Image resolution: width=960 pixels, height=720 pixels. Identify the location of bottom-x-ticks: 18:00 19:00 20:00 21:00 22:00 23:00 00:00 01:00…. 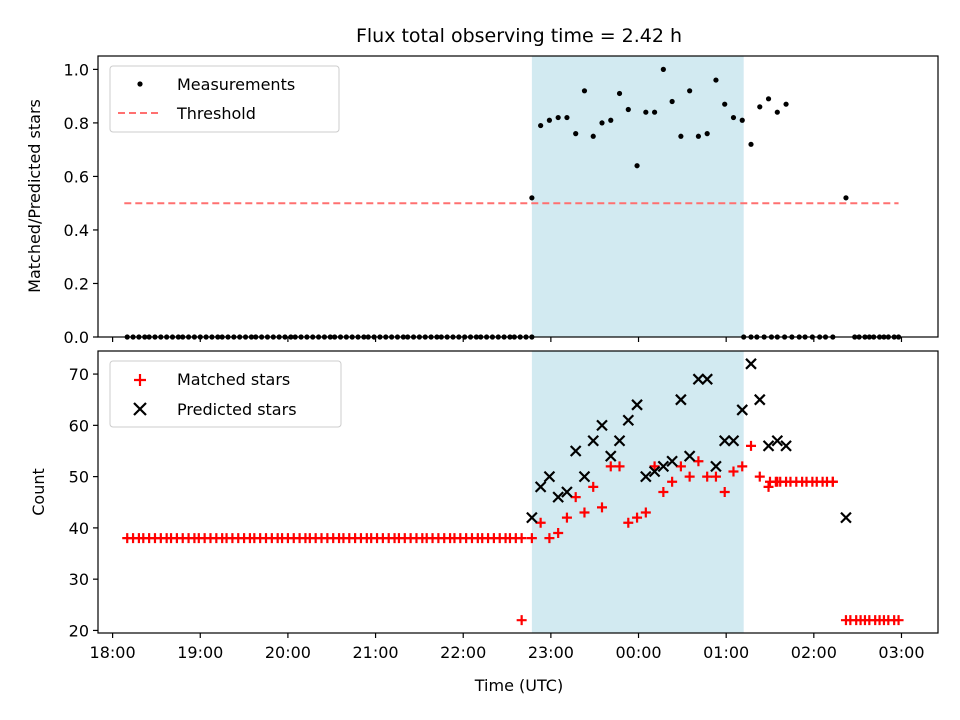
(507, 647).